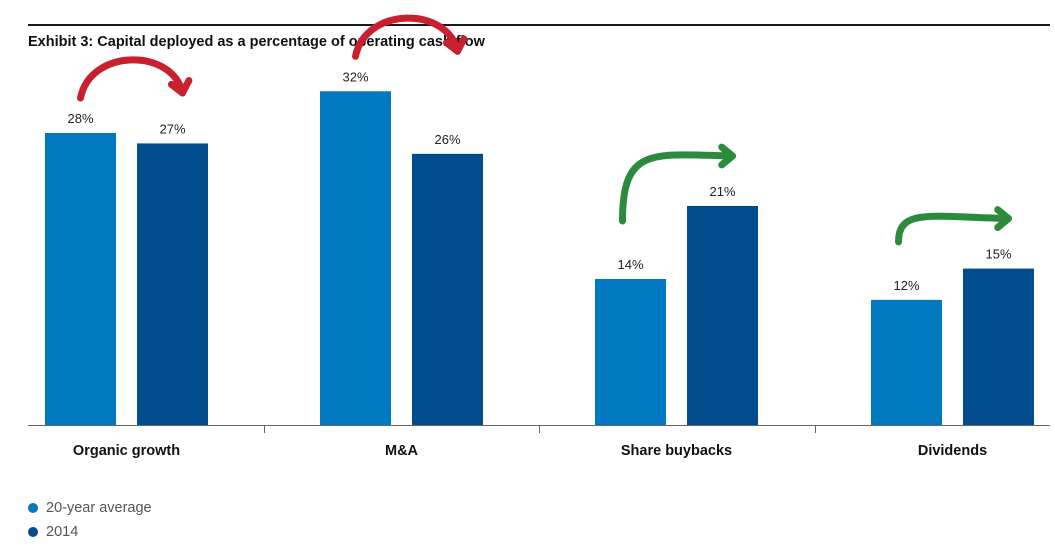 The image size is (1055, 551). What do you see at coordinates (126, 451) in the screenshot?
I see `category-label: Organic growth` at bounding box center [126, 451].